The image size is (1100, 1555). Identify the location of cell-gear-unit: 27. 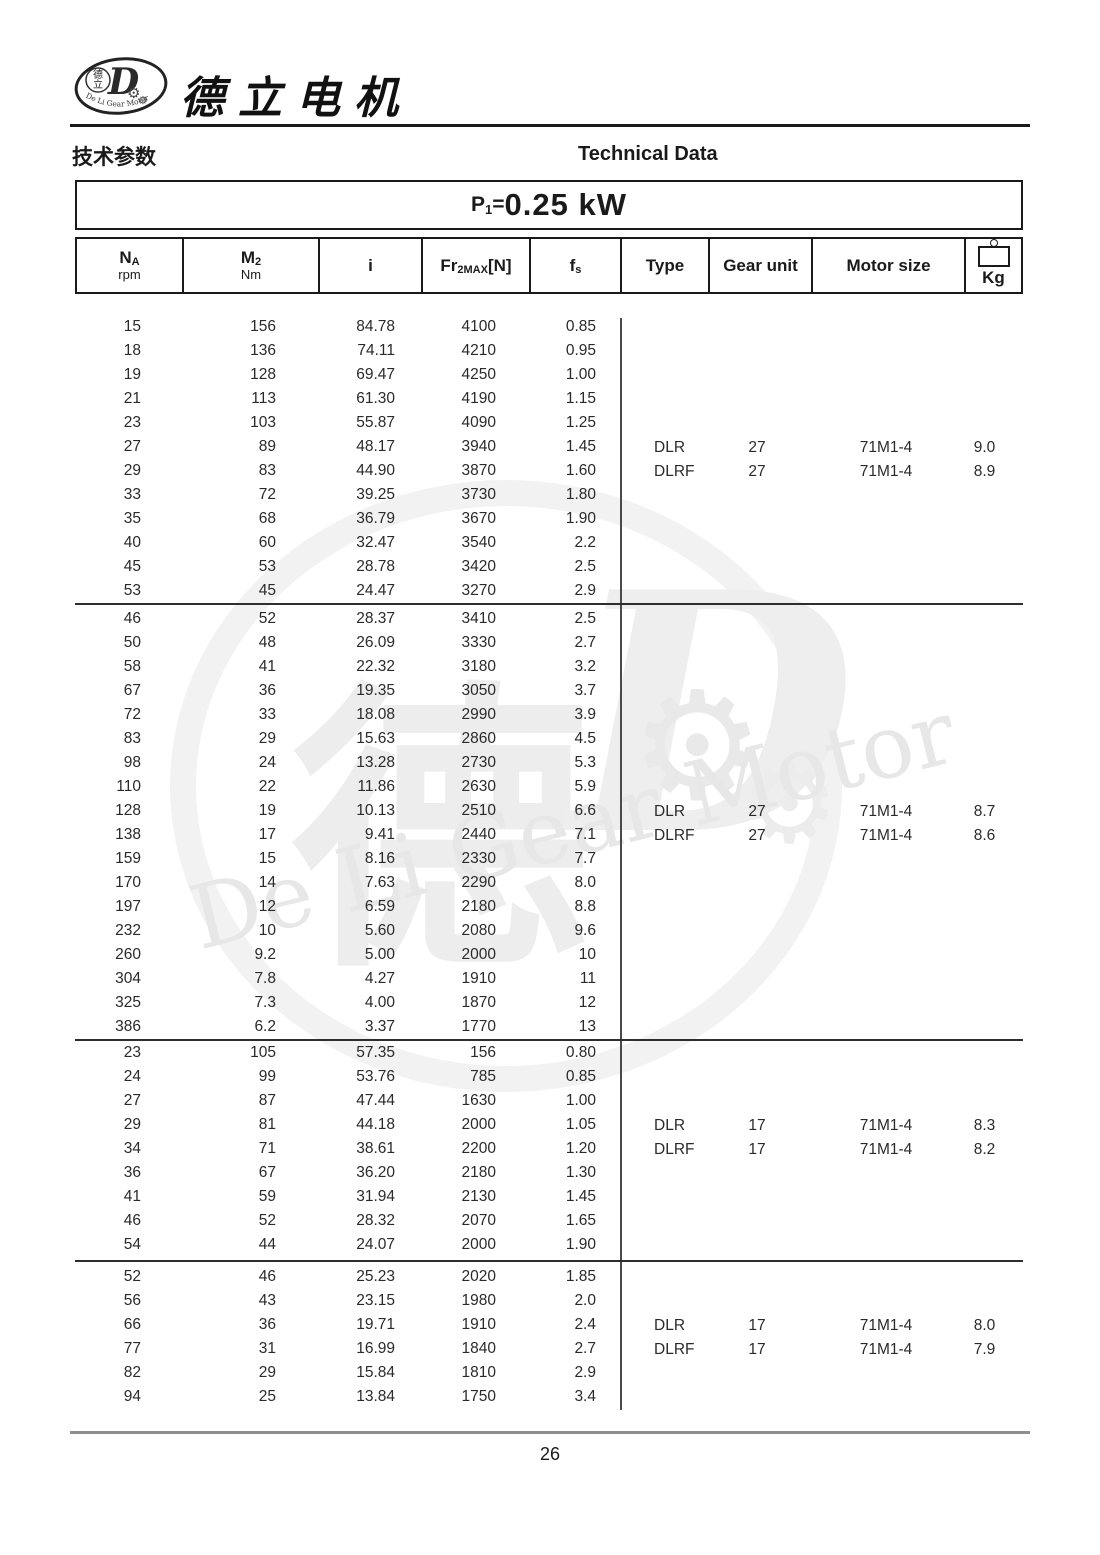
(757, 471).